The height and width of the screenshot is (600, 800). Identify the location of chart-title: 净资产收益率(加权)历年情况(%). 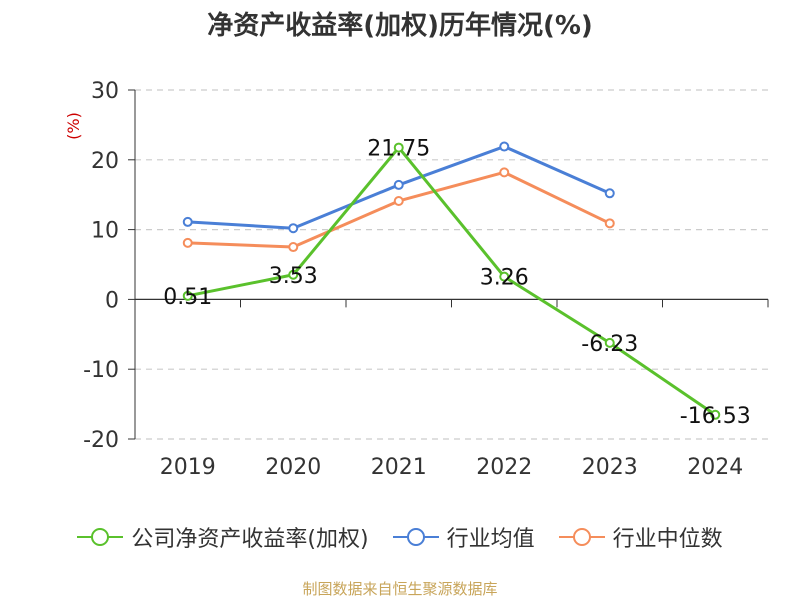
(400, 26).